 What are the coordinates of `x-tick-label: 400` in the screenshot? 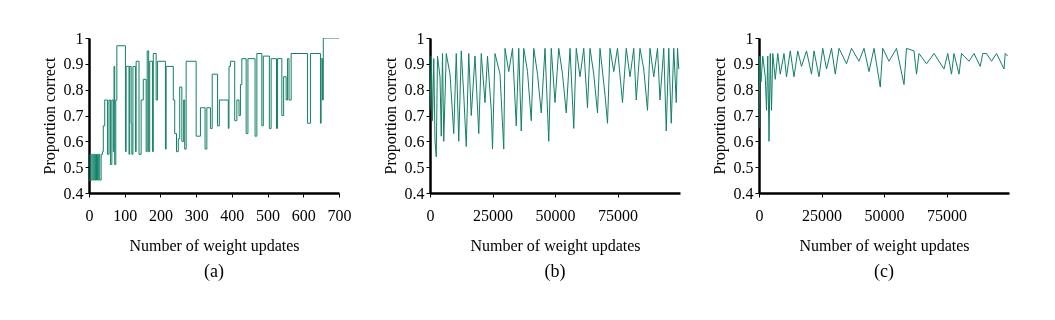 It's located at (232, 215).